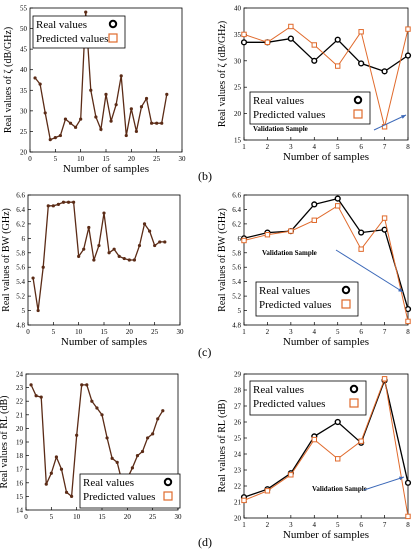 The image size is (417, 550). I want to click on x-tick-label: 4, so click(315, 147).